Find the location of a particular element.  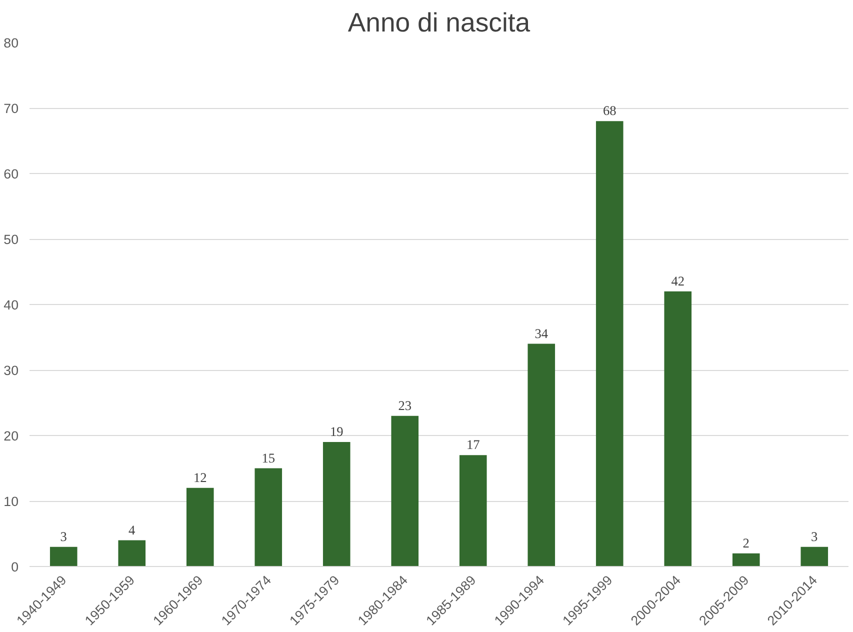

data-label: 19 is located at coordinates (337, 432).